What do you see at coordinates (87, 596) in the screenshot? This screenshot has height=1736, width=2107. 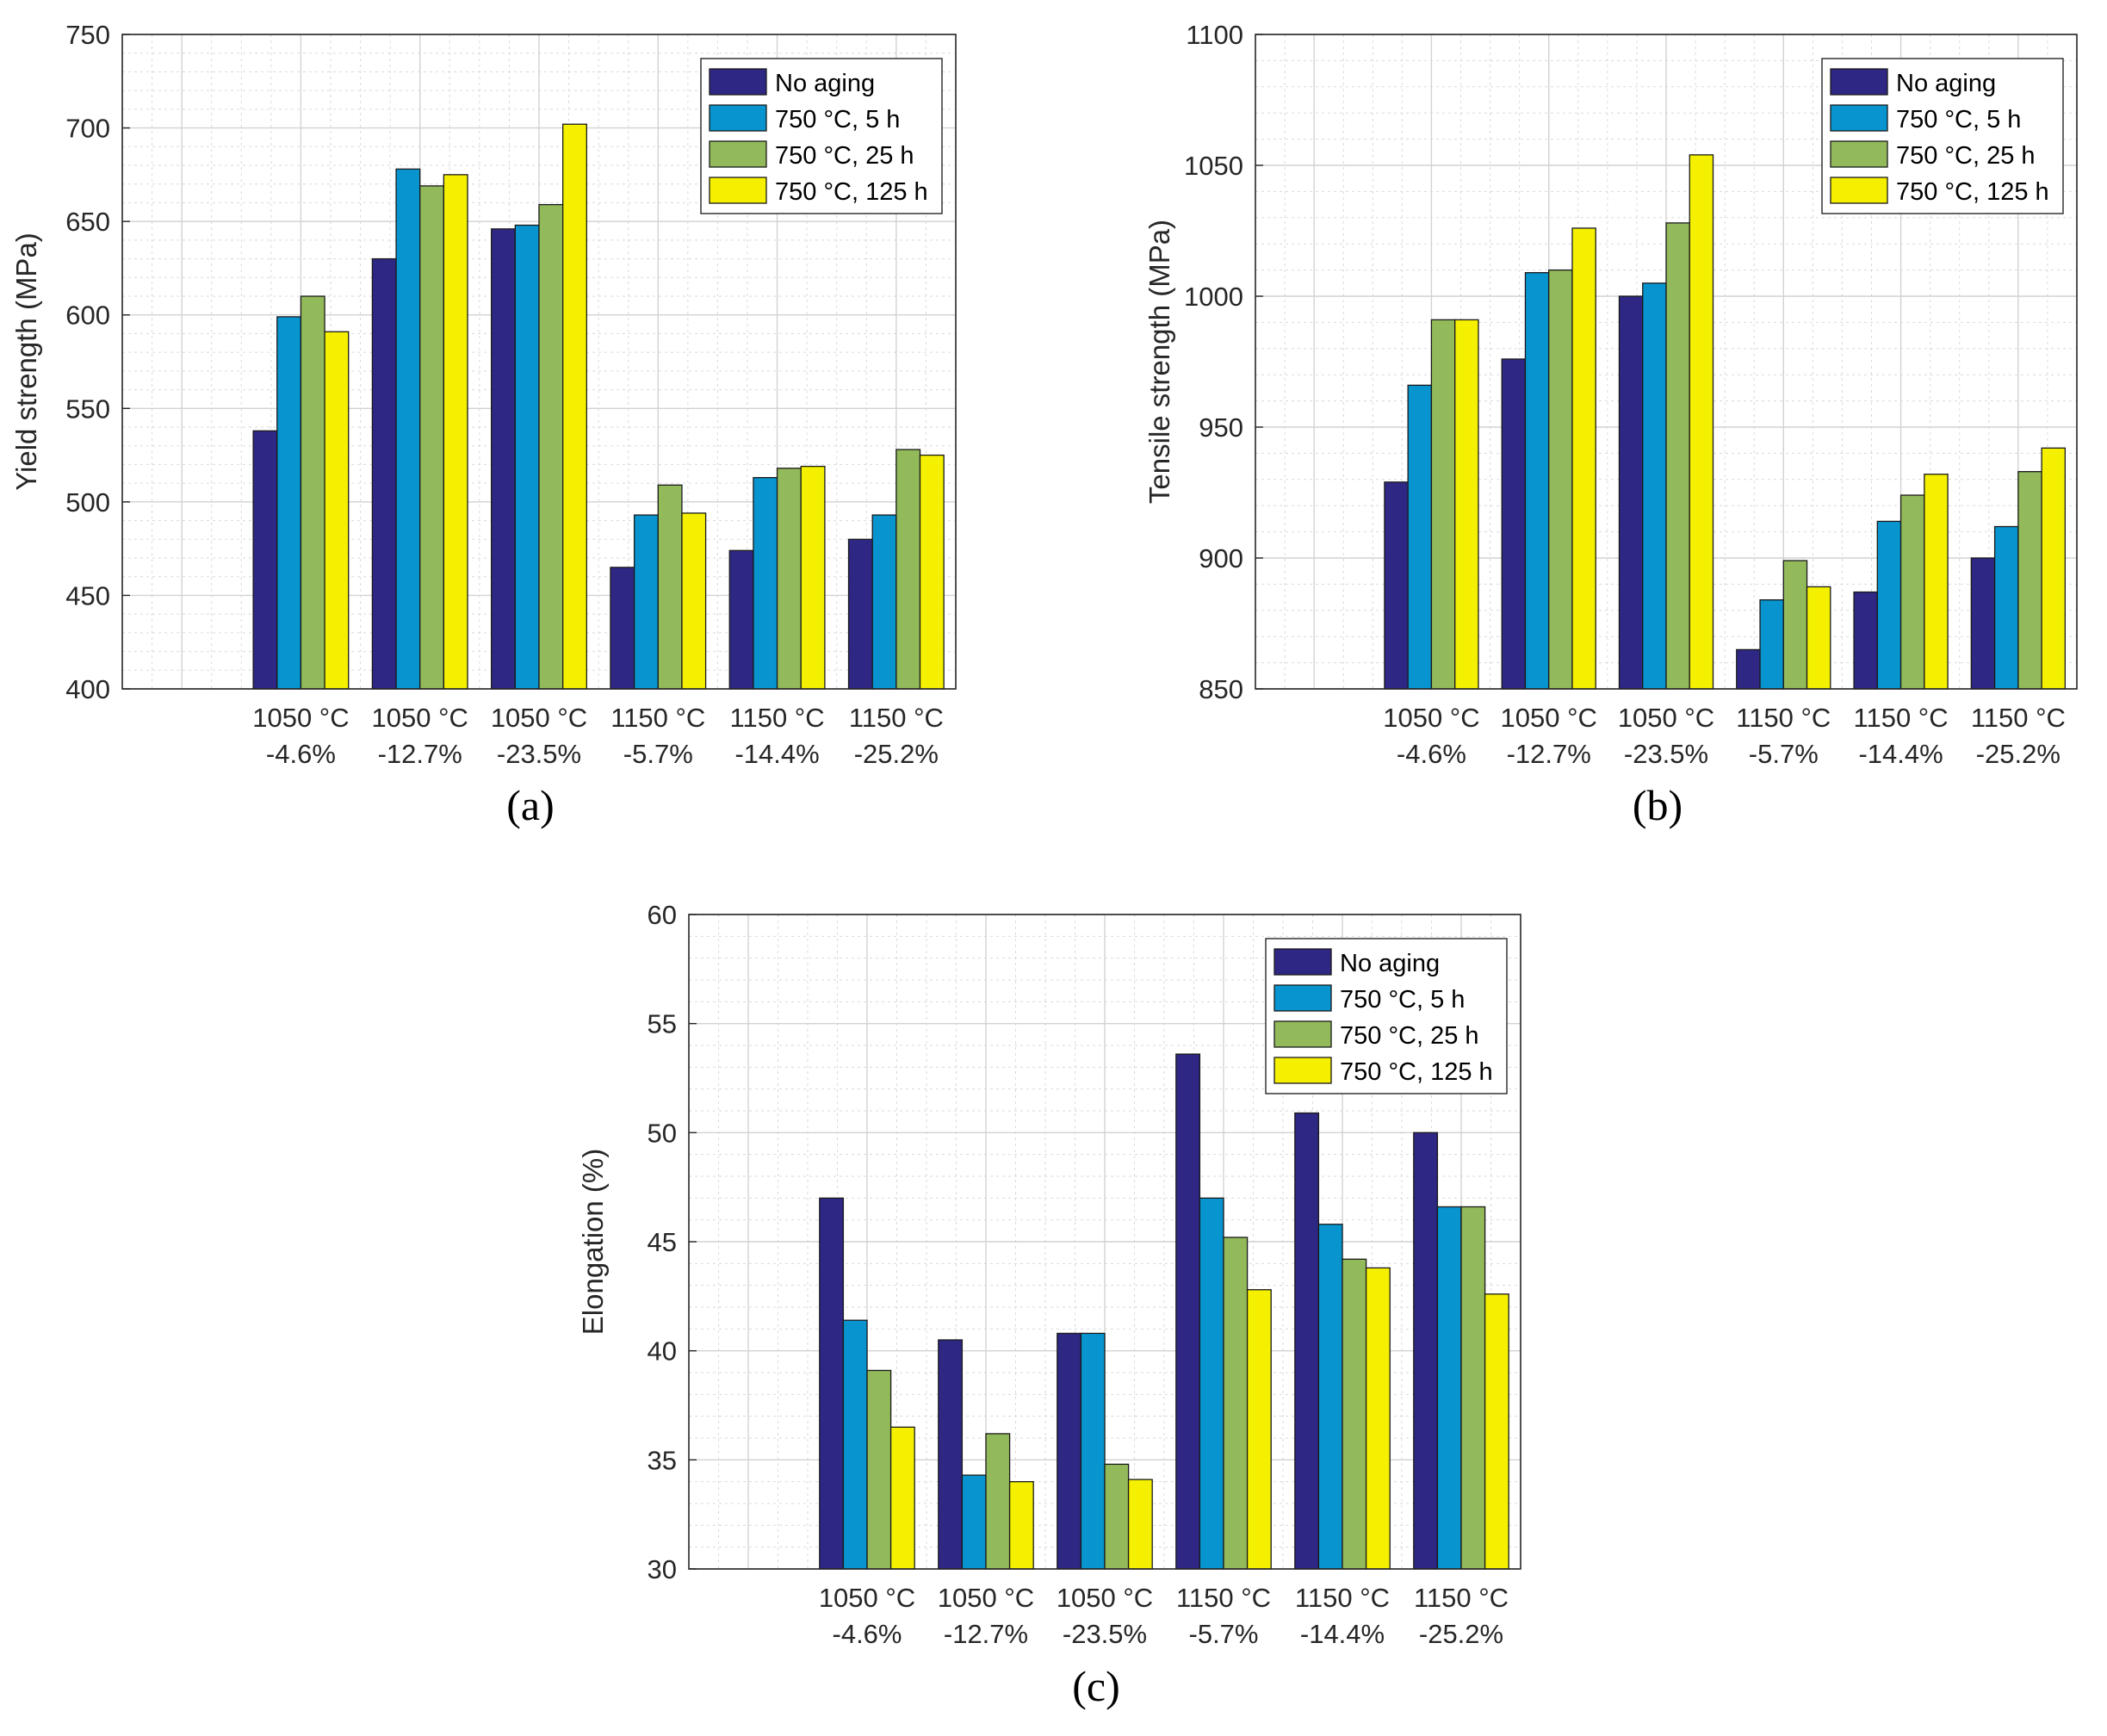 I see `y-tick-label: 450` at bounding box center [87, 596].